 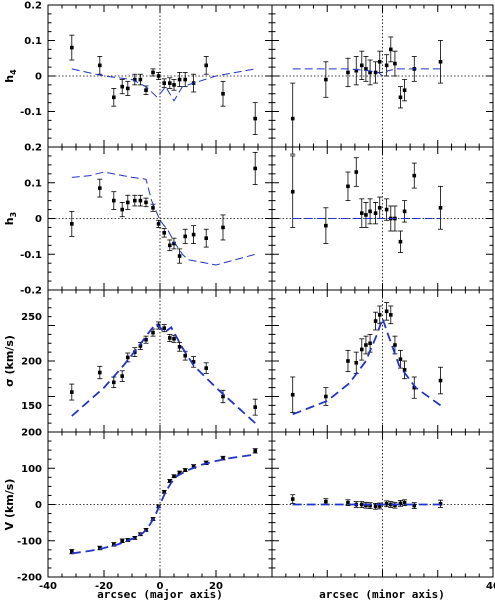 I want to click on y-axis-label-main: V (km/s), so click(x=9, y=505).